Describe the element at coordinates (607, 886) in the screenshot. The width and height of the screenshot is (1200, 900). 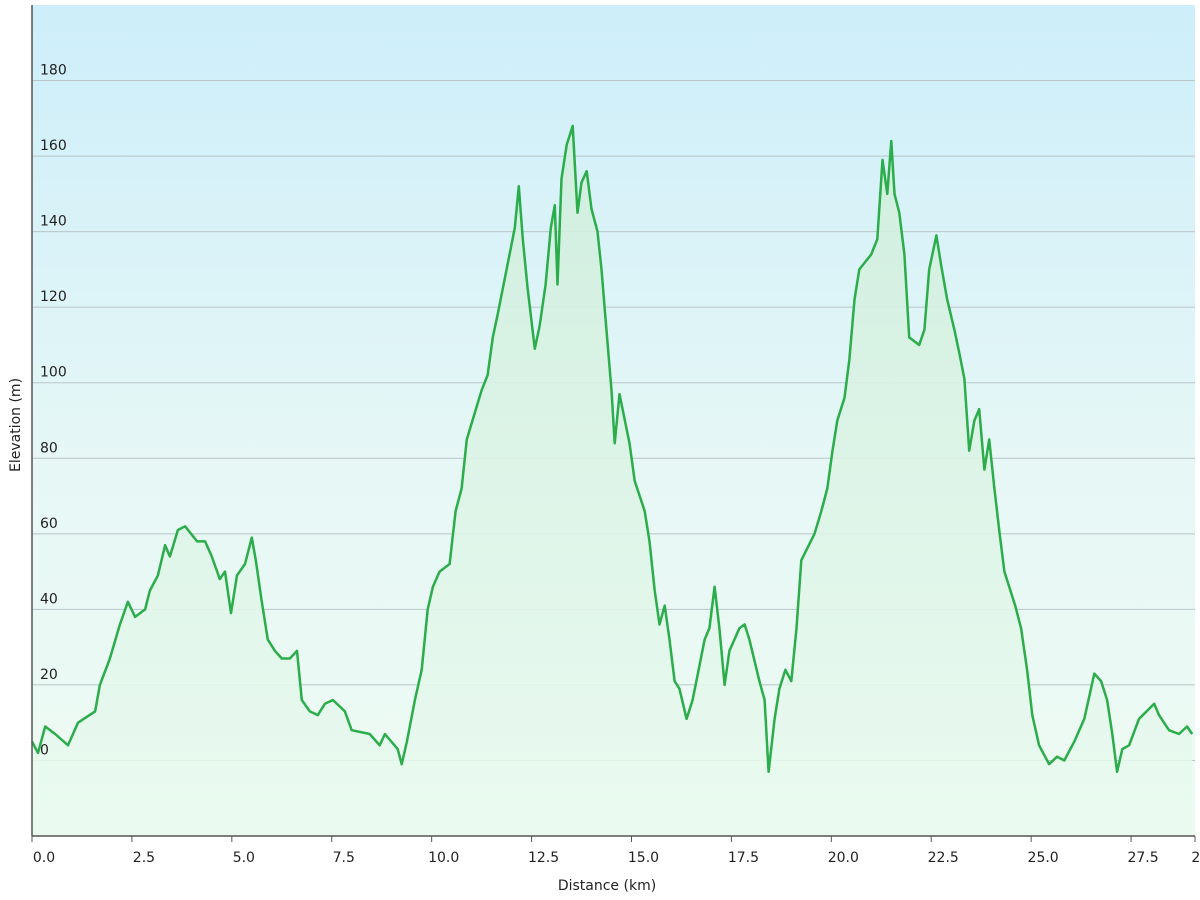
I see `x-axis-label: Distance (km)` at that location.